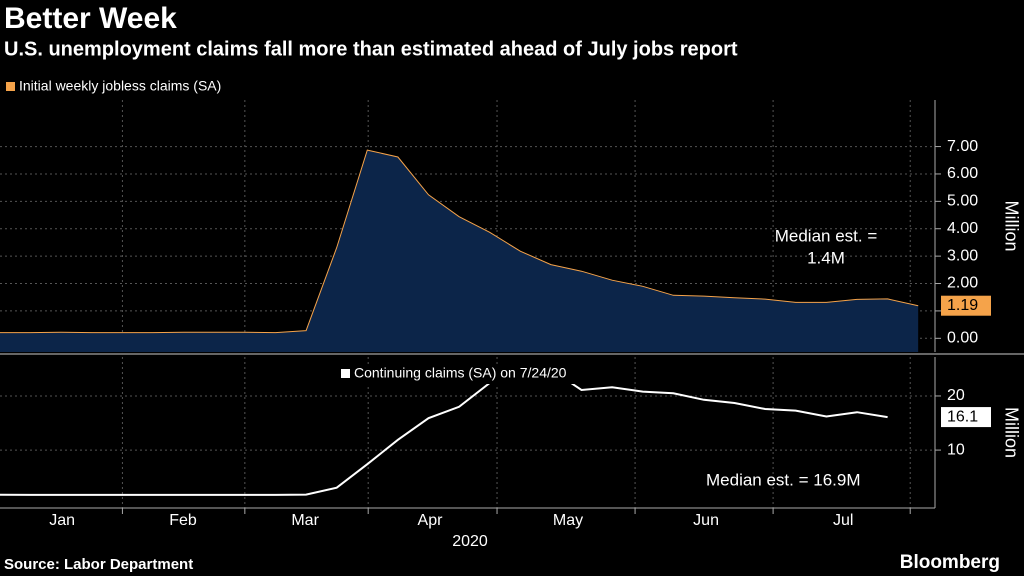  What do you see at coordinates (431, 520) in the screenshot?
I see `x-tick-label: Apr` at bounding box center [431, 520].